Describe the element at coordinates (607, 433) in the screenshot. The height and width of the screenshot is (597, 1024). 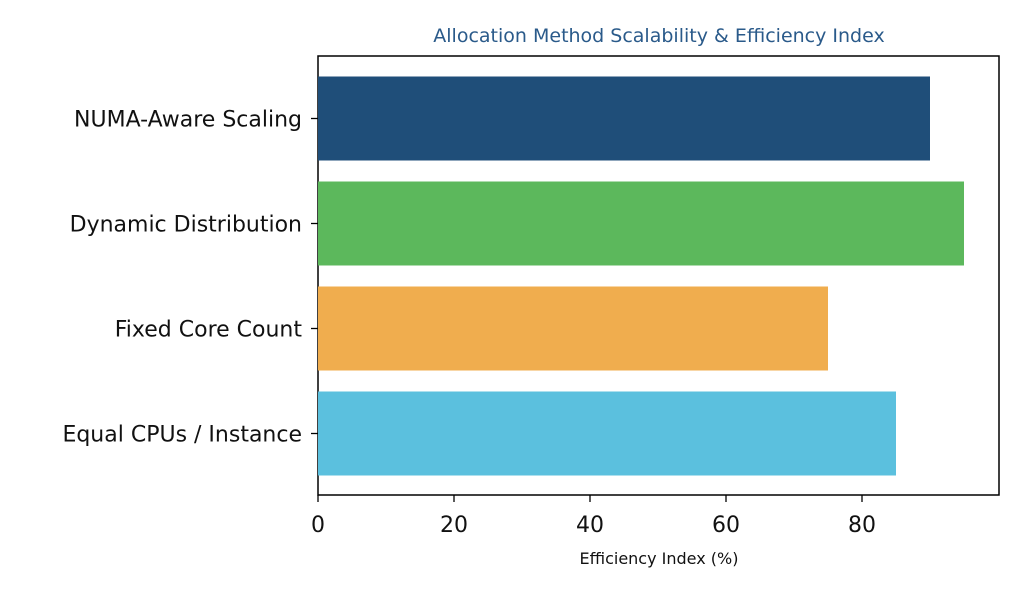
I see `bar-equal-cpus-instance` at that location.